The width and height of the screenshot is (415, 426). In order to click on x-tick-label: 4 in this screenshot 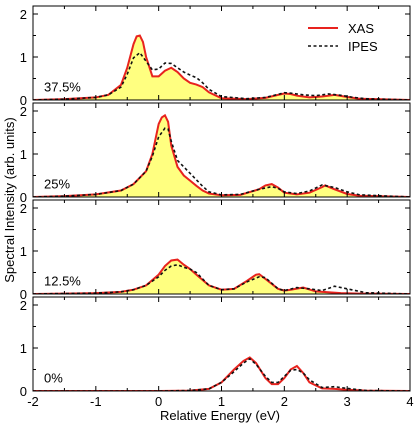, I will do `click(409, 401)`.